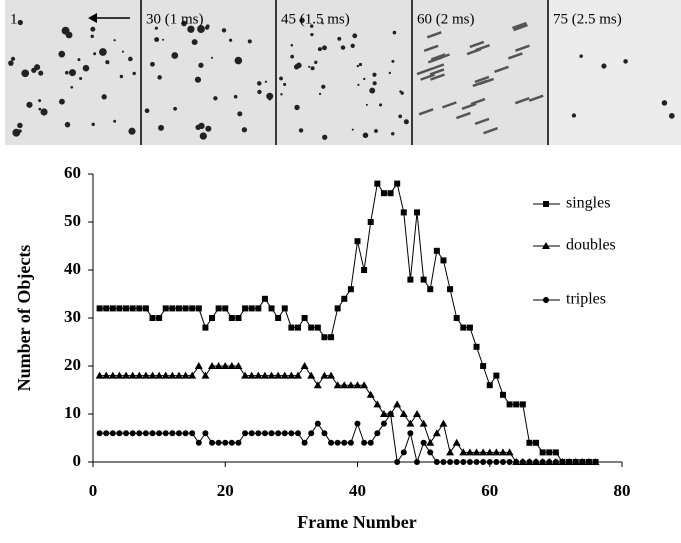 The width and height of the screenshot is (681, 543). Describe the element at coordinates (347, 414) in the screenshot. I see `series-line` at that location.